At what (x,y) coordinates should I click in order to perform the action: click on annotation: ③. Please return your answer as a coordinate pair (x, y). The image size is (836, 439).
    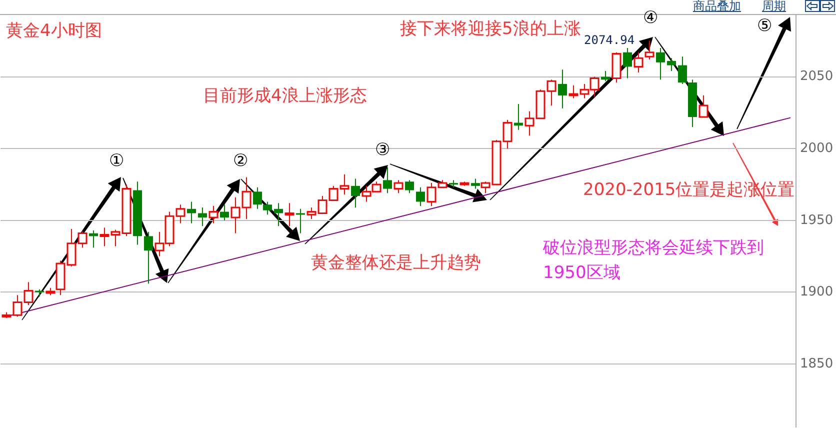
    Looking at the image, I should click on (382, 150).